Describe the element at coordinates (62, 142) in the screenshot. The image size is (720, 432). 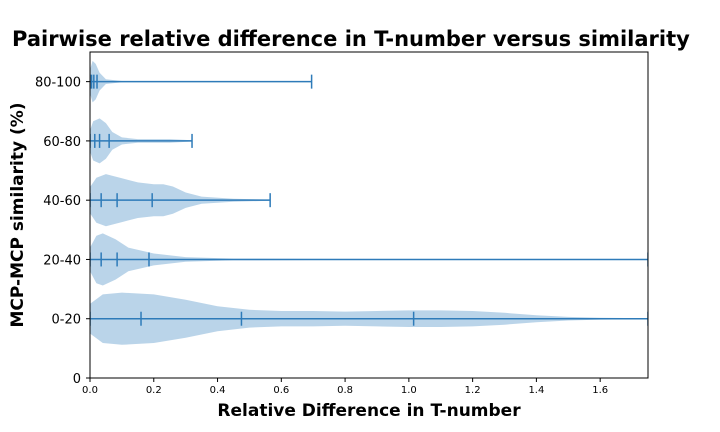
I see `y-tick-label: 60-80` at that location.